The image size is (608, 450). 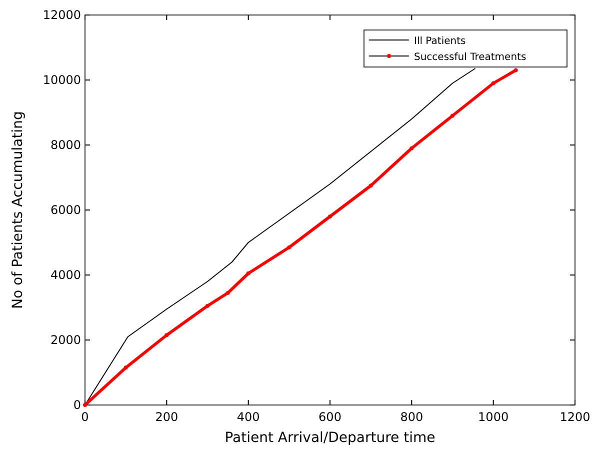 I want to click on x-tick-label: 1000, so click(x=493, y=417).